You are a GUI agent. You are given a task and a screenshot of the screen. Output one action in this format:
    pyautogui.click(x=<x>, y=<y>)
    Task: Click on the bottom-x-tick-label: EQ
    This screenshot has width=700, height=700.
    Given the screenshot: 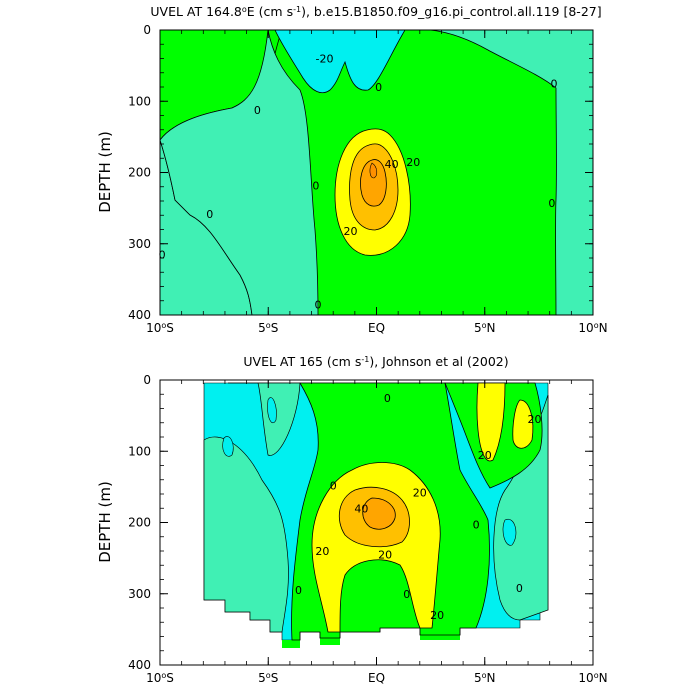 What is the action you would take?
    pyautogui.click(x=376, y=678)
    